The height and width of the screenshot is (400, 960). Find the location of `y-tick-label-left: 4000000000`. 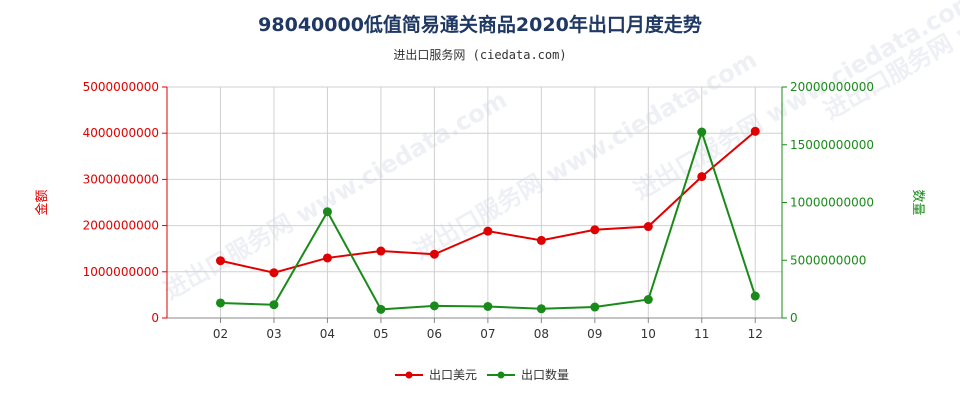

y-tick-label-left: 4000000000 is located at coordinates (121, 133).